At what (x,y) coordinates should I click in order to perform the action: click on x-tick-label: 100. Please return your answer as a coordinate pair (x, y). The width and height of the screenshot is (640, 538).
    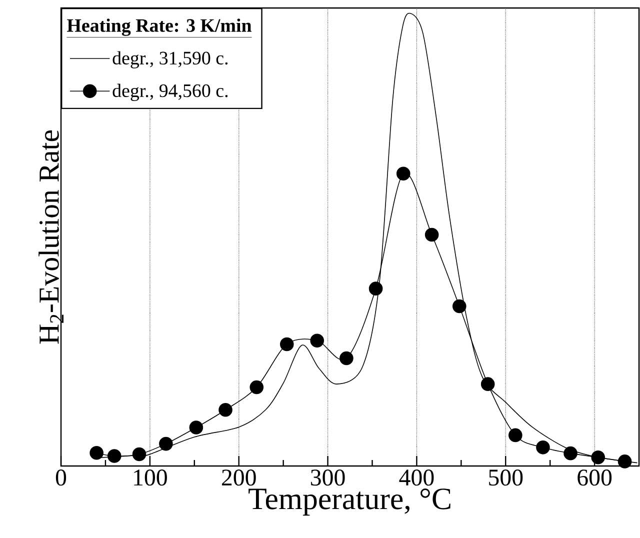
    Looking at the image, I should click on (150, 478).